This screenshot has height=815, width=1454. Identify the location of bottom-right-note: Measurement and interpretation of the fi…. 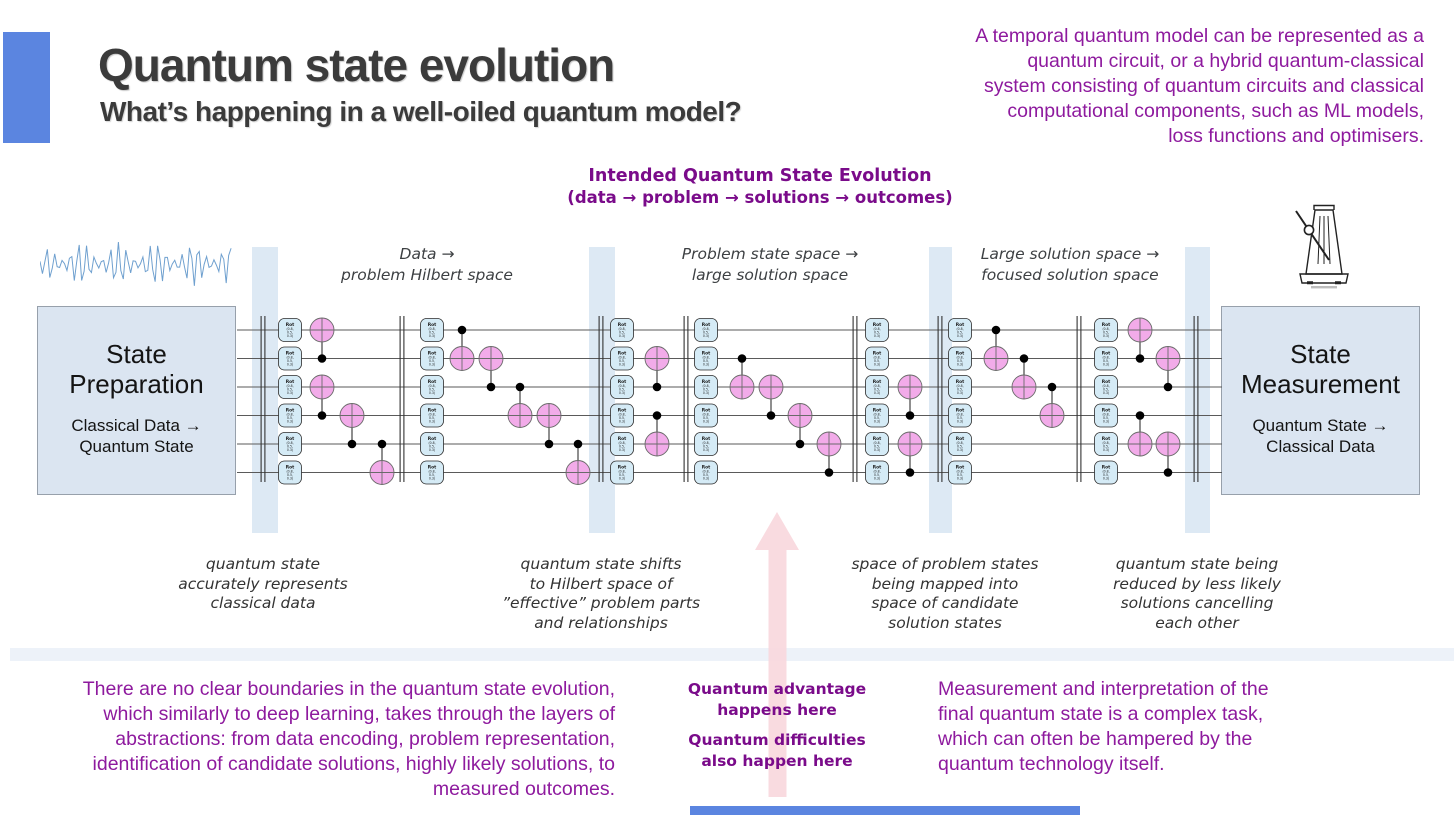
(1103, 726).